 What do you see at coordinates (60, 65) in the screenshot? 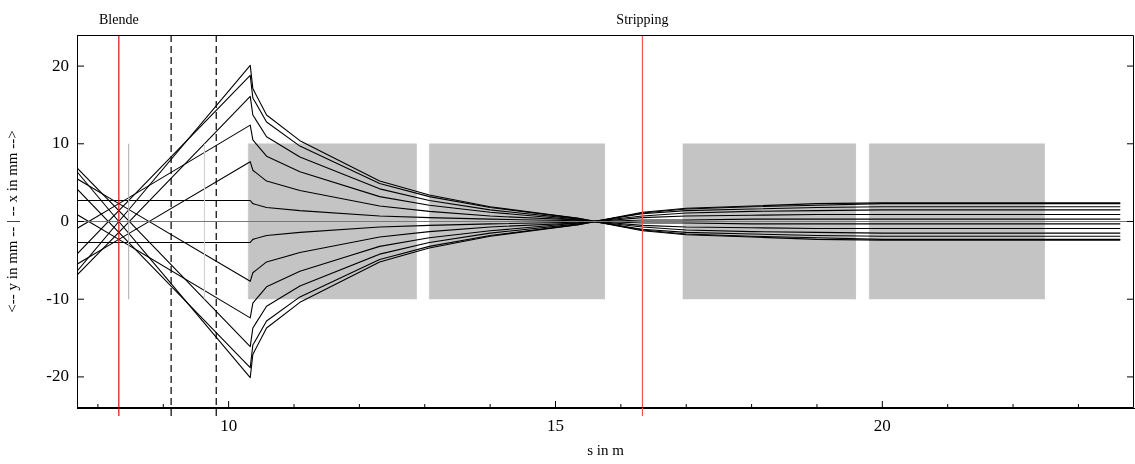
I see `y-tick-label: 20` at bounding box center [60, 65].